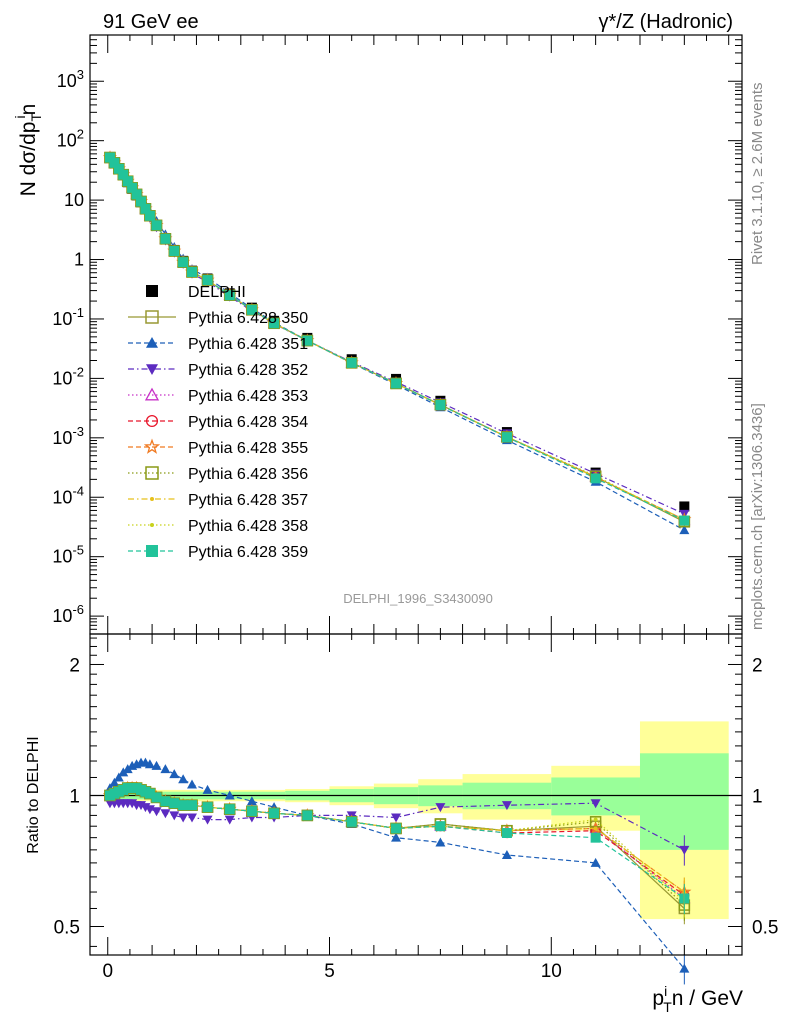  I want to click on main-y-tick-label: 1, so click(79, 260).